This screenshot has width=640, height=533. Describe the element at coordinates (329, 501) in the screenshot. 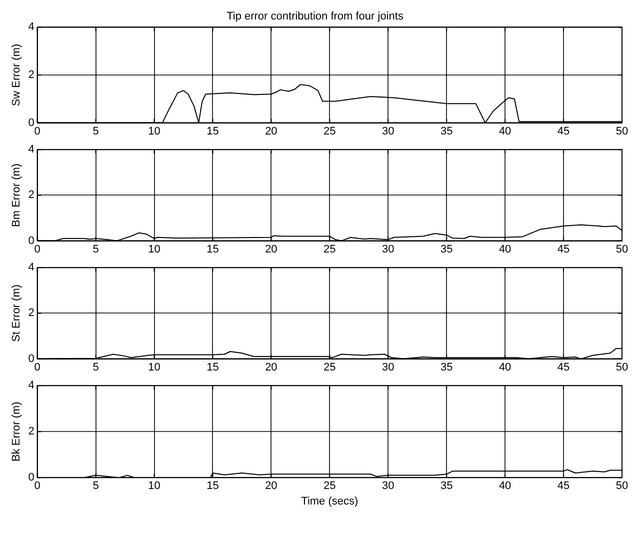

I see `x-axis-title: Time (secs)` at that location.